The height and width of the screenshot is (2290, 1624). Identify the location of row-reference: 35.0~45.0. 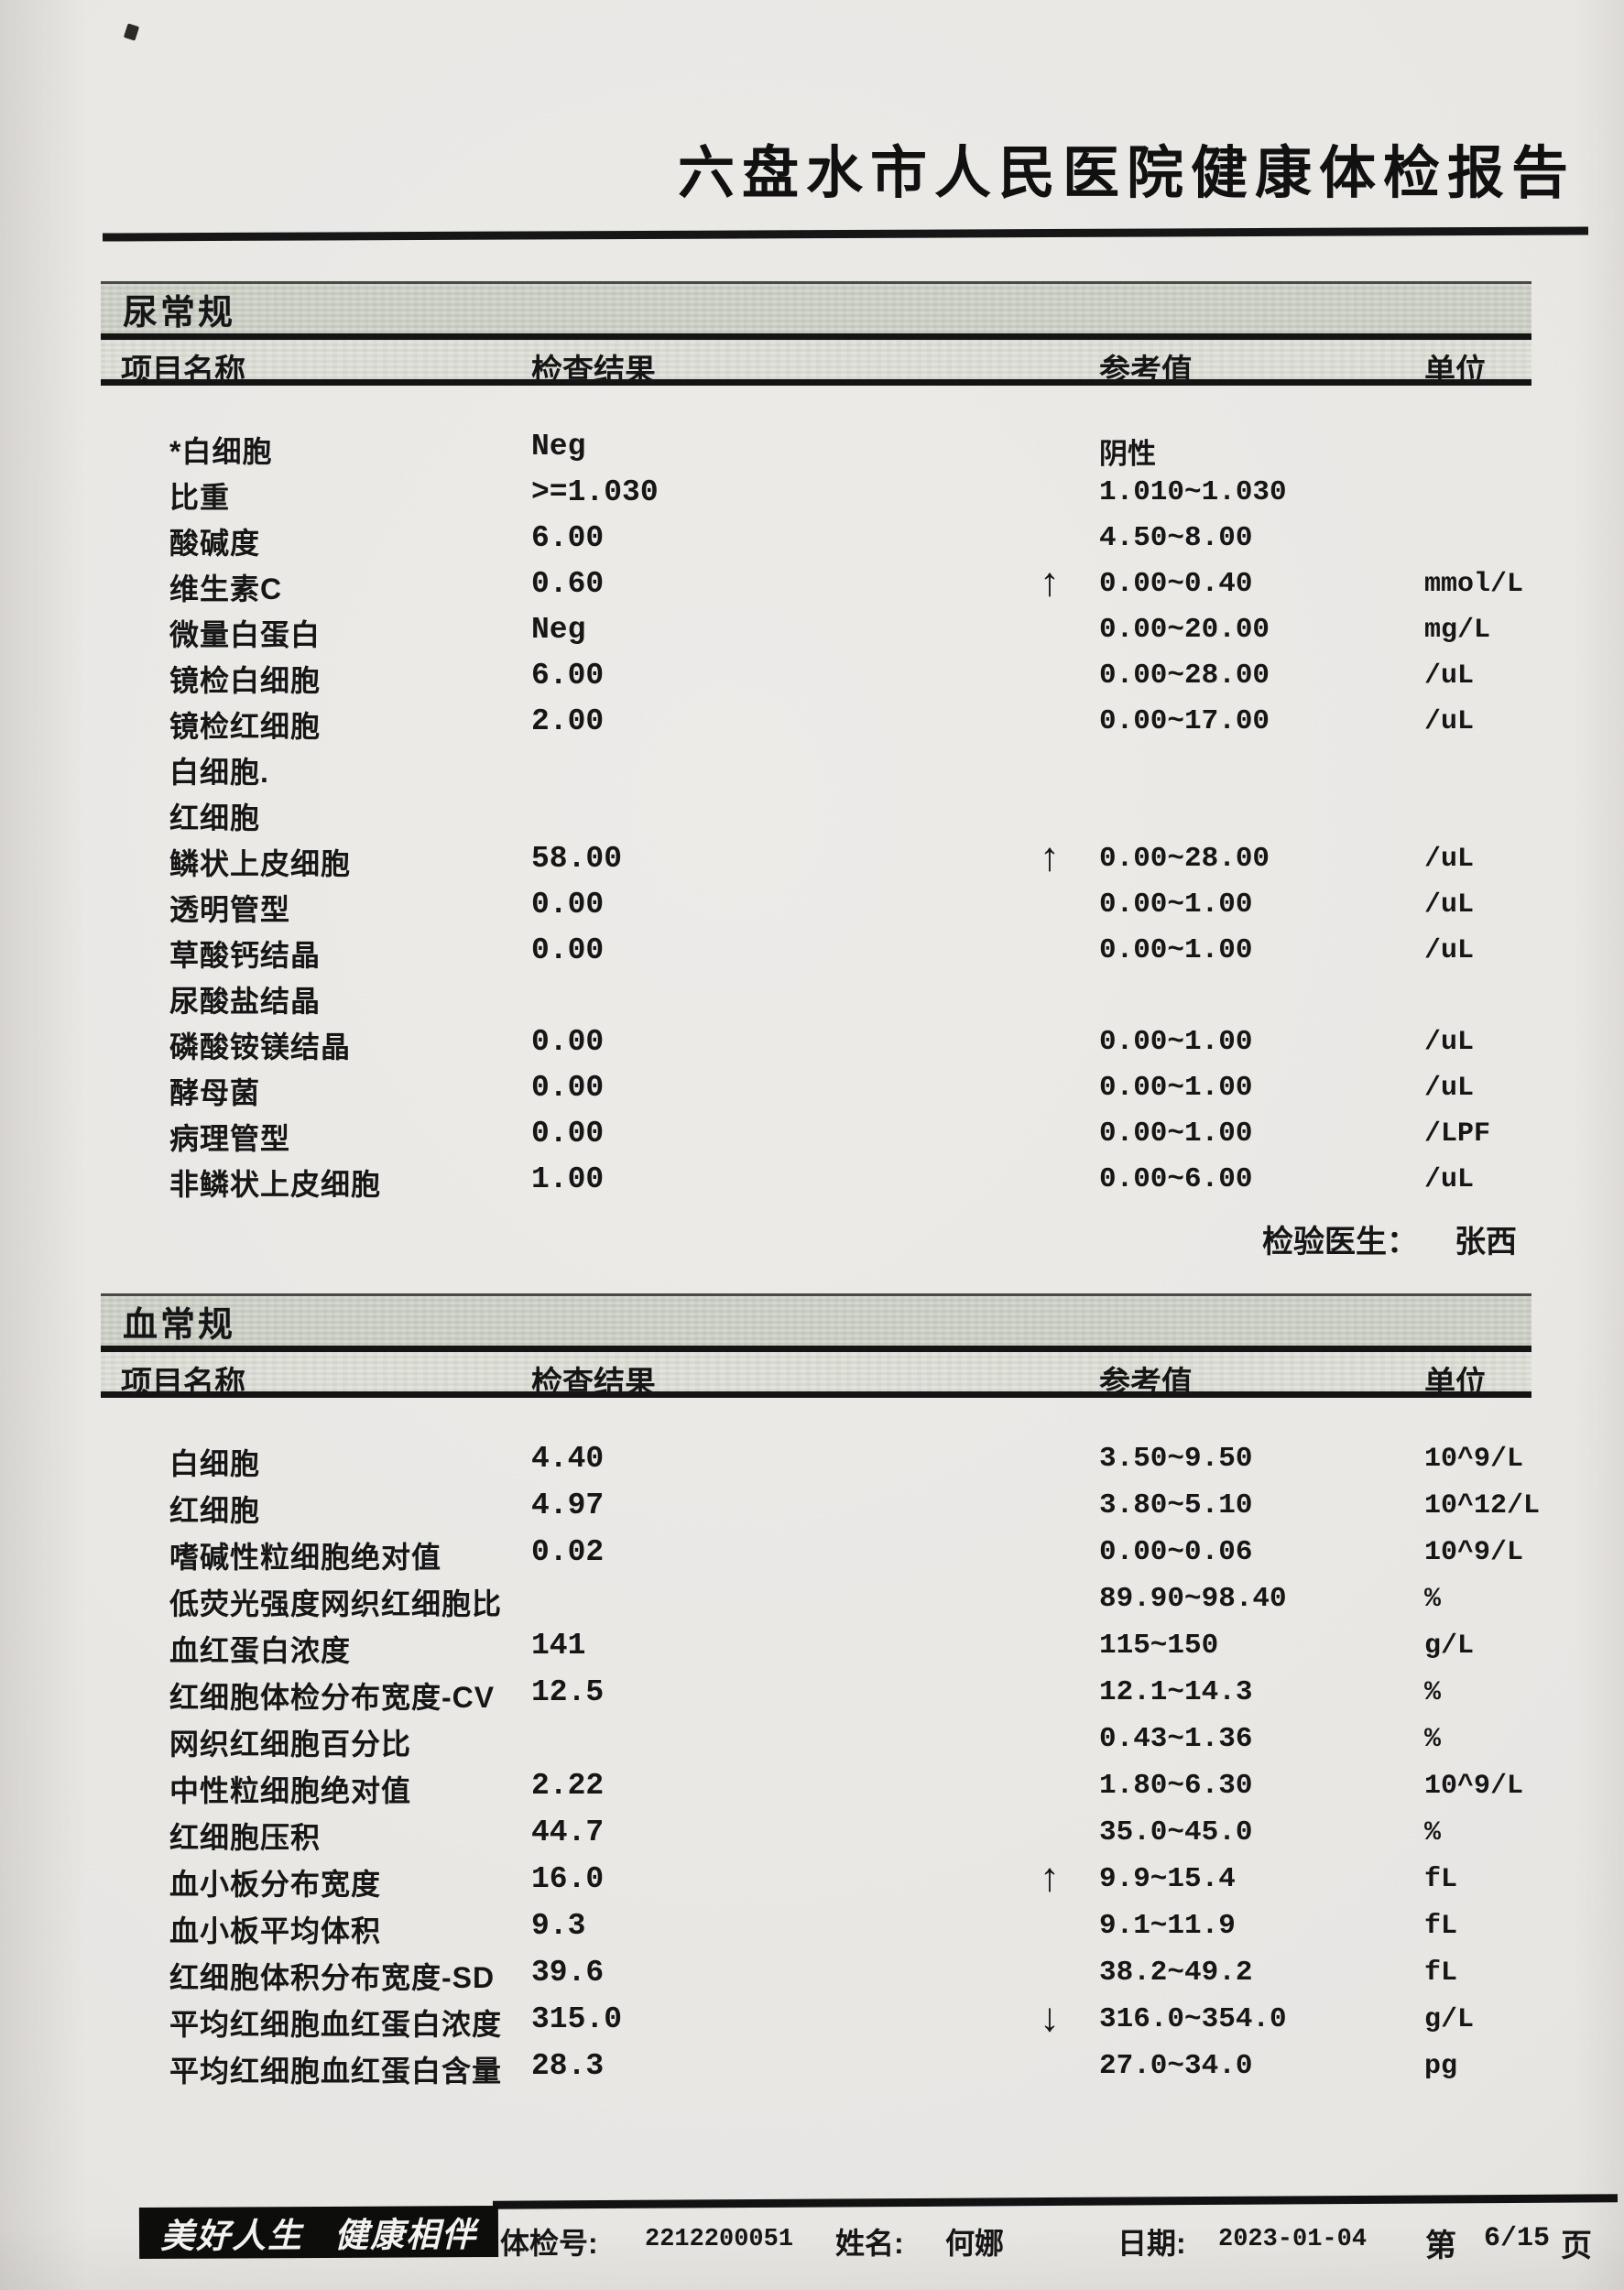
(1176, 1832).